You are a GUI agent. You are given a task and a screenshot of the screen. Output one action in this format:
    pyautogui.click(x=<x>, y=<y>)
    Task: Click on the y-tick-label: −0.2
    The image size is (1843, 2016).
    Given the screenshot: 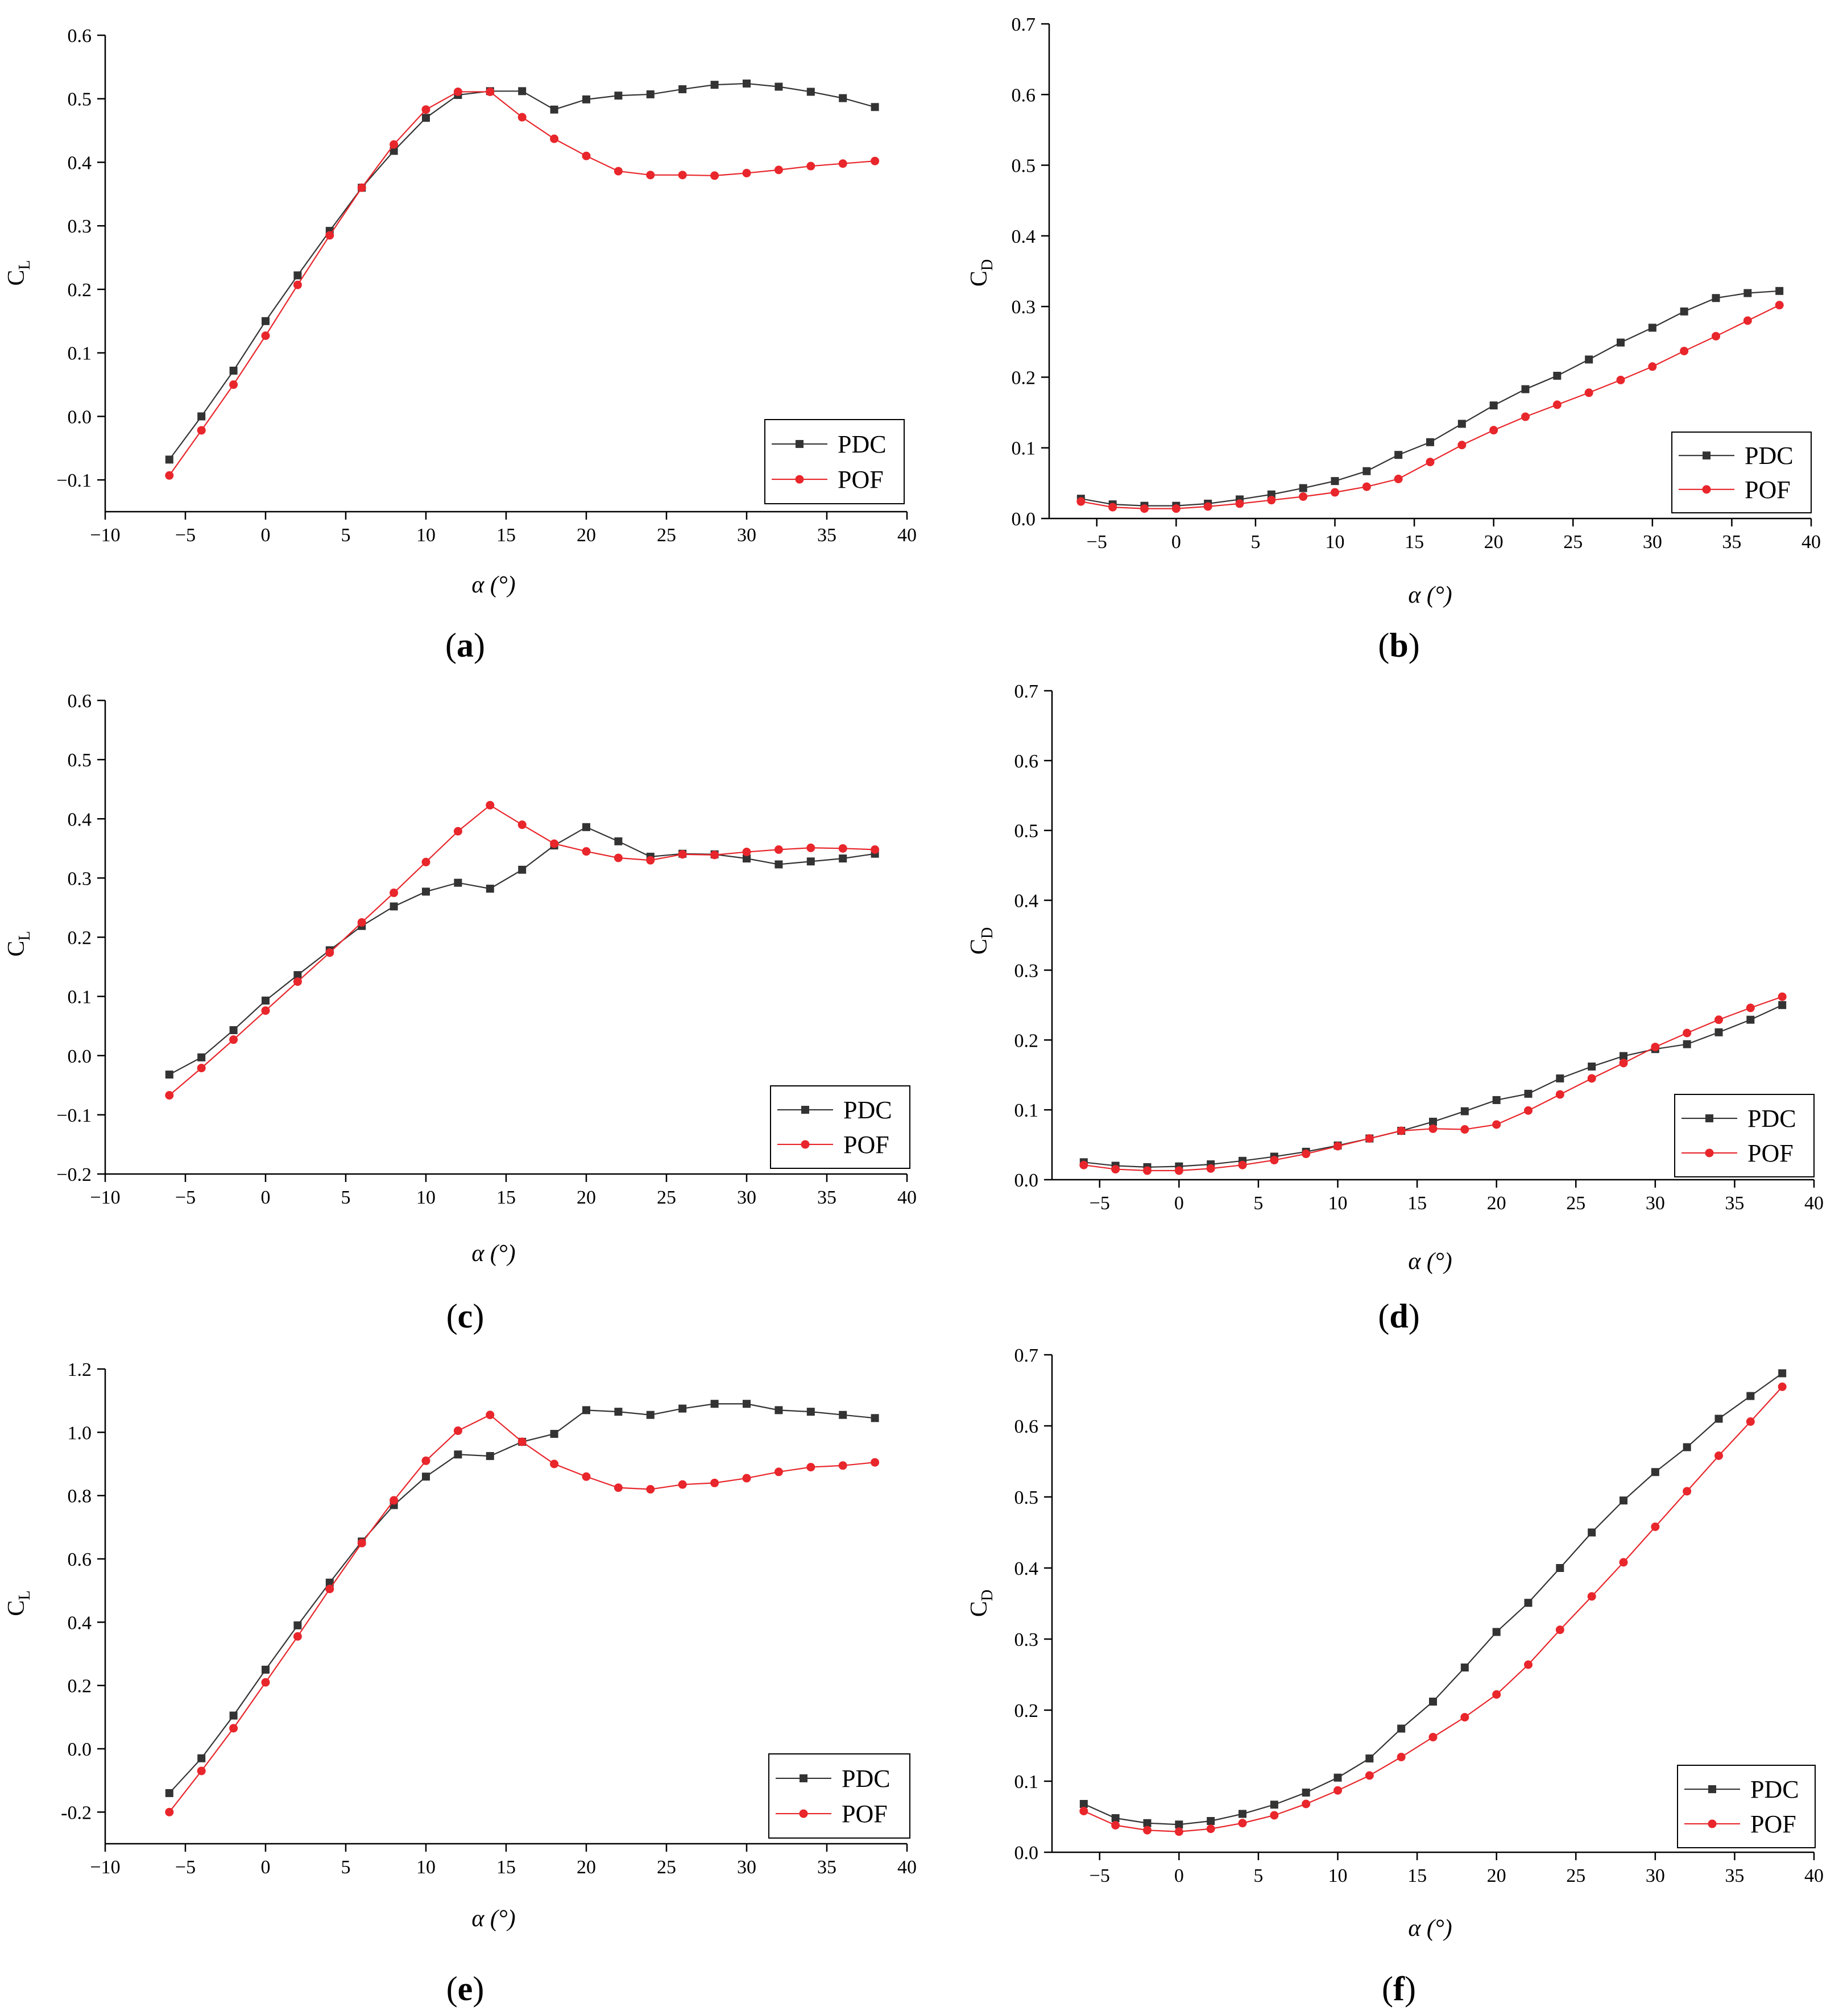 What is the action you would take?
    pyautogui.click(x=74, y=1174)
    